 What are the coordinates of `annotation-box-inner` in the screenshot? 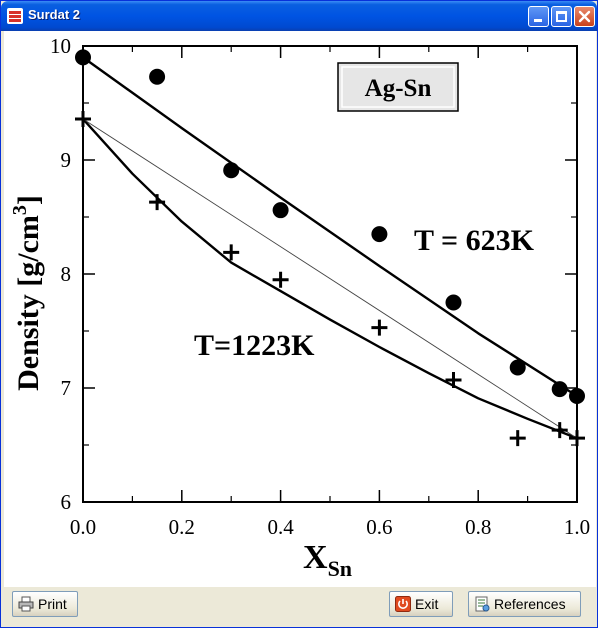 It's located at (398, 87).